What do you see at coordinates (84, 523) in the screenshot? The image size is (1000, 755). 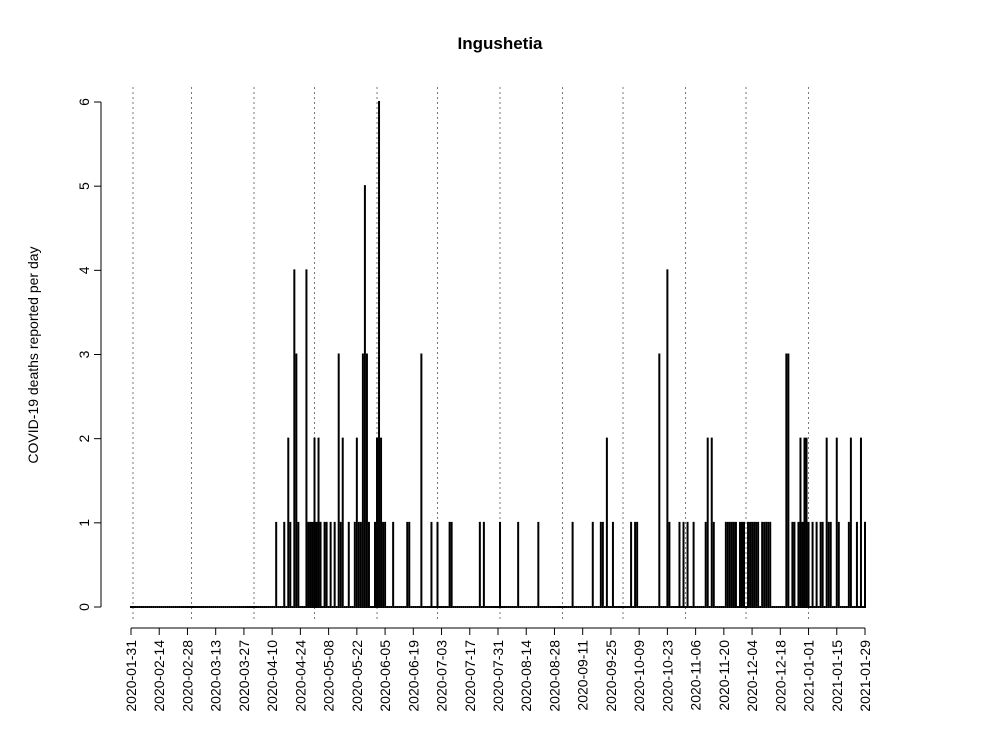 I see `y-tick-label: 1` at bounding box center [84, 523].